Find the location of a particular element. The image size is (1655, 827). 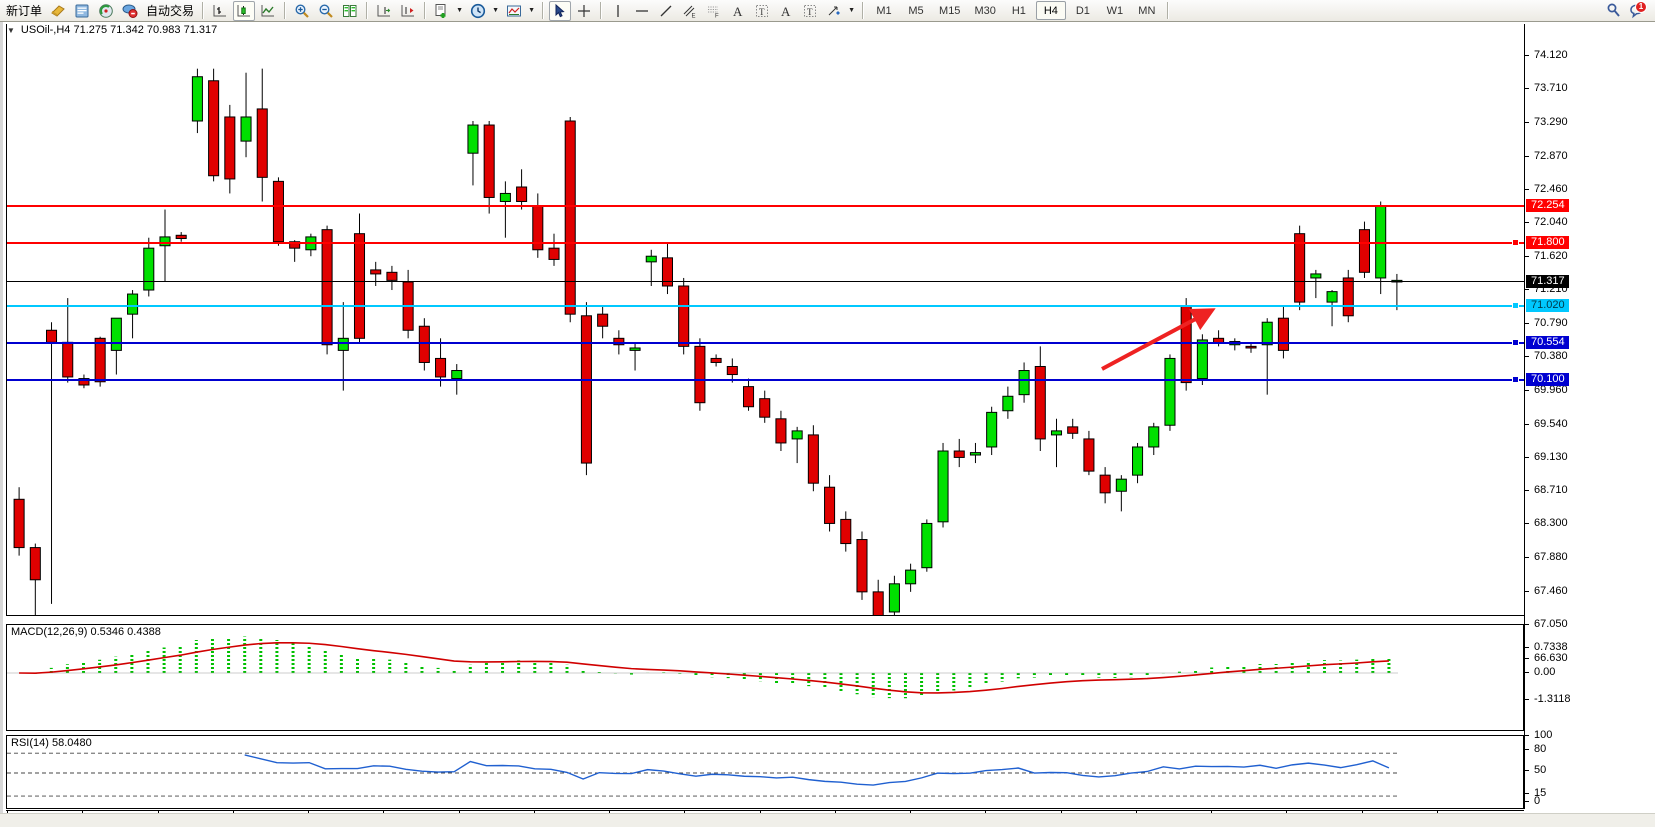

indicator-tick: 50 is located at coordinates (1535, 770).